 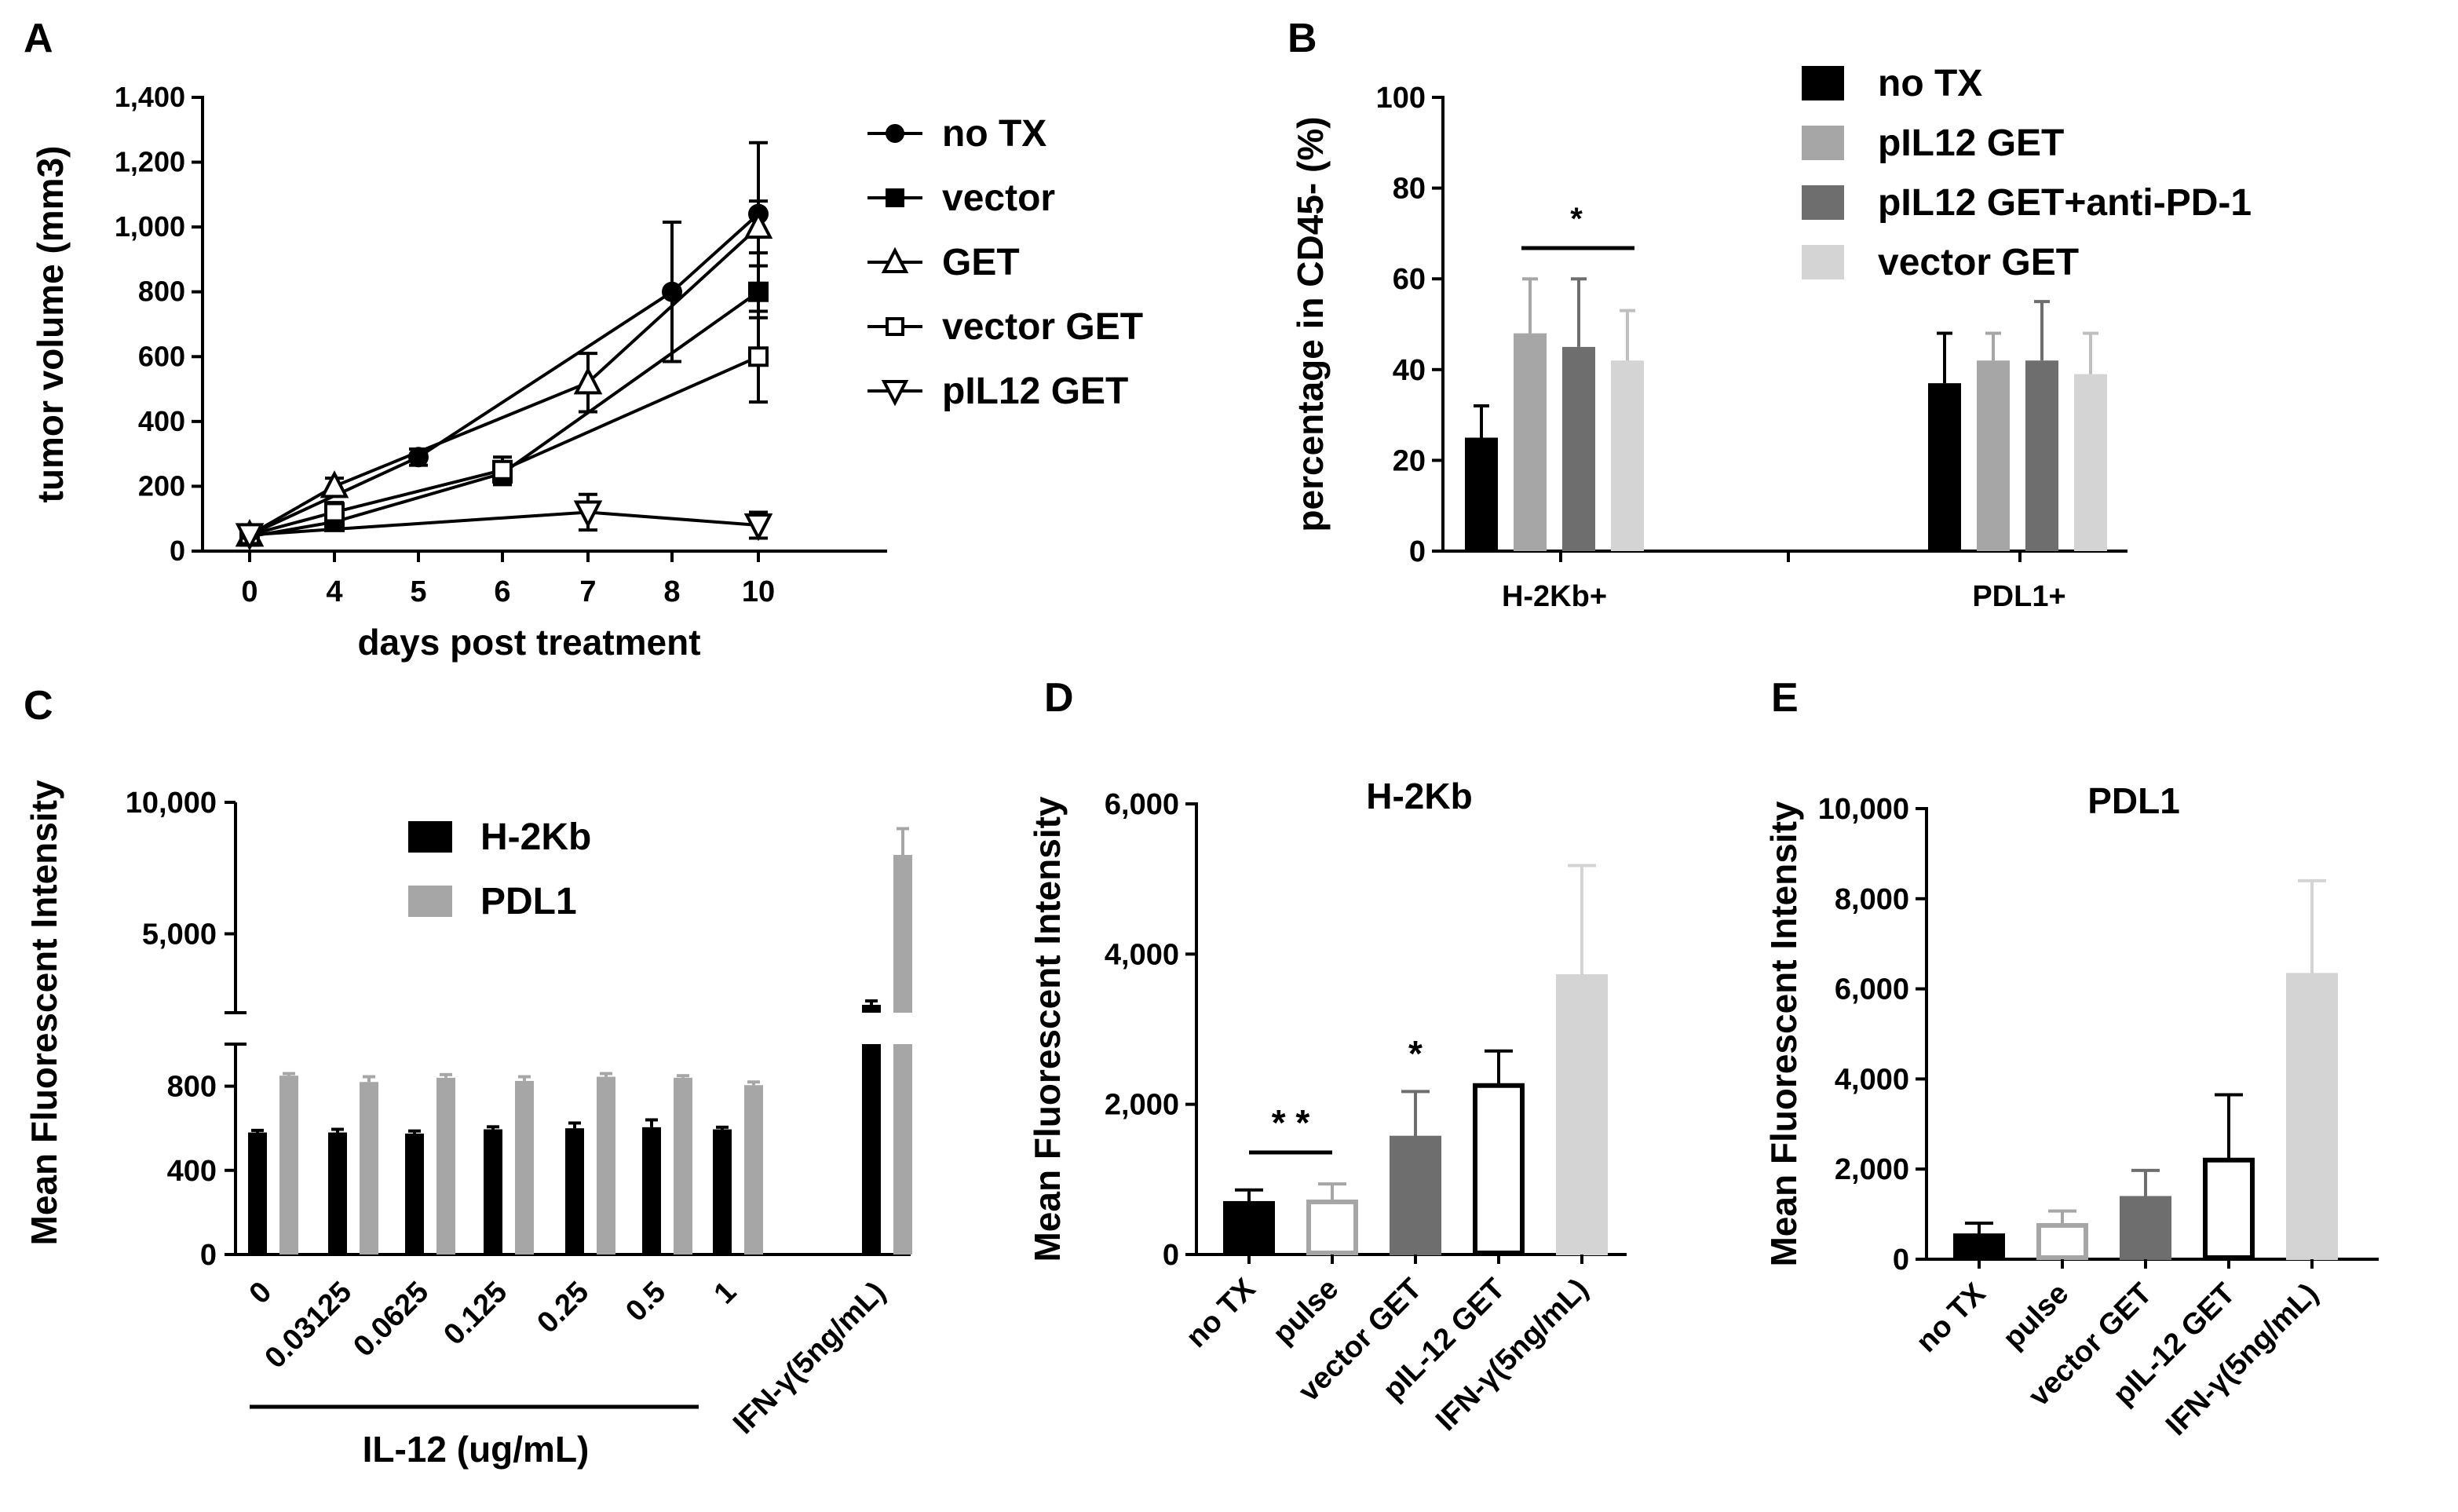 What do you see at coordinates (1409, 370) in the screenshot?
I see `y-tick-label-b: 40` at bounding box center [1409, 370].